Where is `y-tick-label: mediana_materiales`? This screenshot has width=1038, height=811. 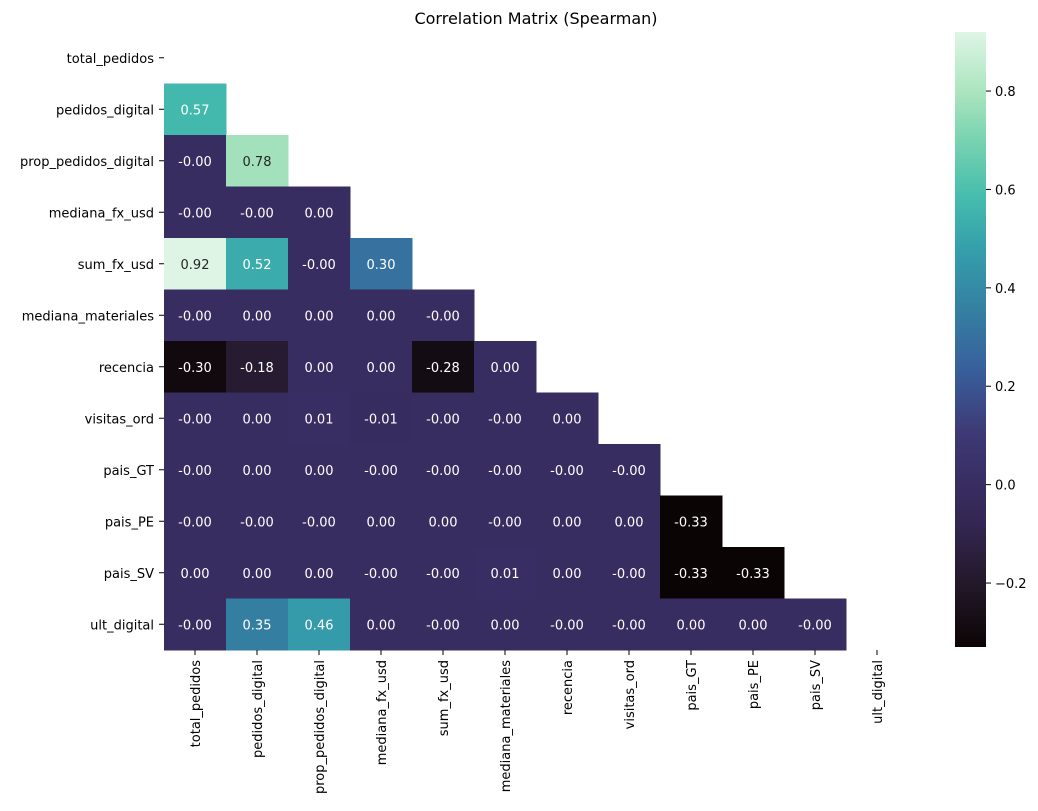 y-tick-label: mediana_materiales is located at coordinates (88, 316).